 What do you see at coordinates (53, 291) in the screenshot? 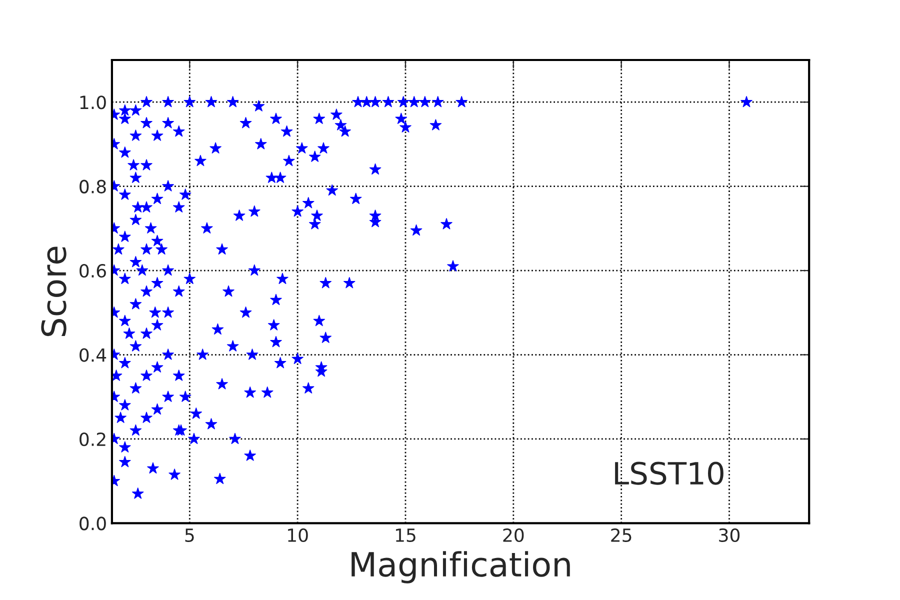
I see `y-axis-title: Score` at bounding box center [53, 291].